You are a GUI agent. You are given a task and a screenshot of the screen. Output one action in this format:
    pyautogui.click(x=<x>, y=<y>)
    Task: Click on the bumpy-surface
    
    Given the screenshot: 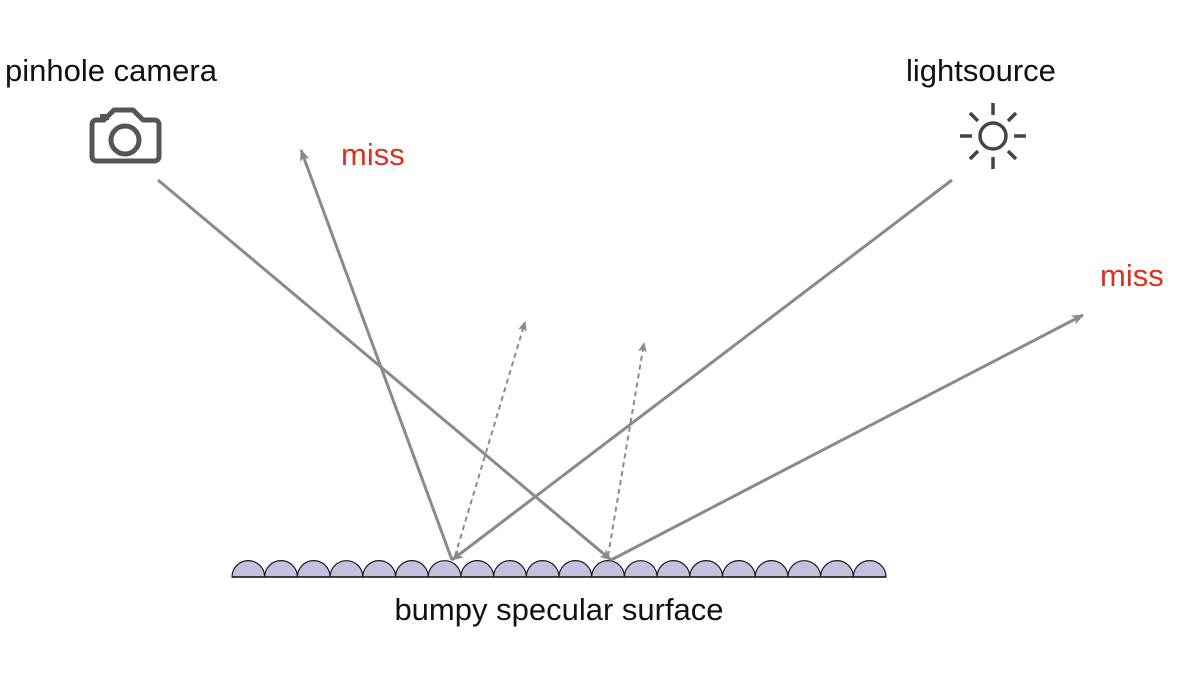 What is the action you would take?
    pyautogui.click(x=559, y=569)
    